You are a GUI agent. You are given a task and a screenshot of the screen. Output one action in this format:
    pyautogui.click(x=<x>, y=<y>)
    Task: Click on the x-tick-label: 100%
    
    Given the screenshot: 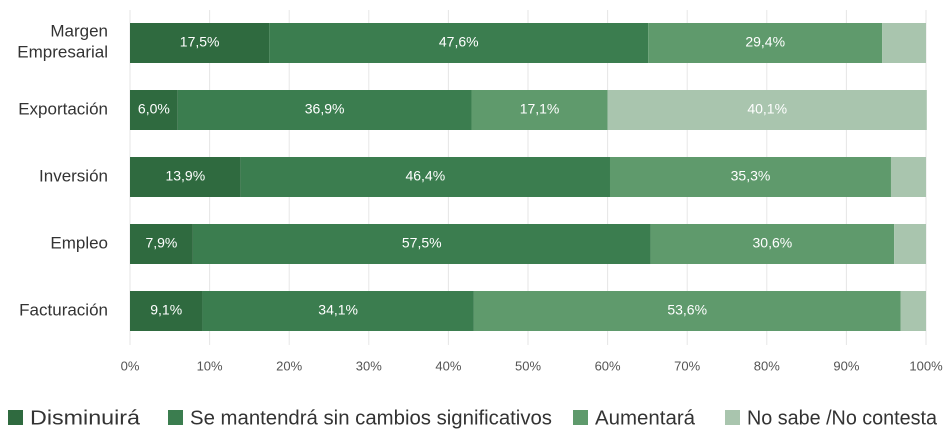 What is the action you would take?
    pyautogui.click(x=926, y=365)
    